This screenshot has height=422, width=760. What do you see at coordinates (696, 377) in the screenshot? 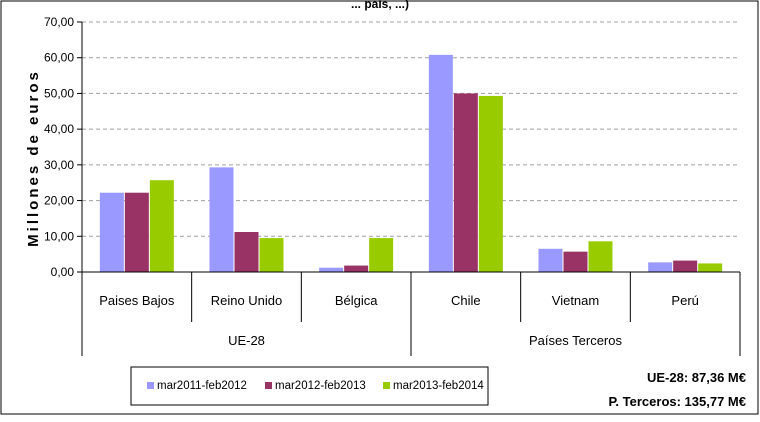
I see `ue28-total: UE-28: 87,36 M€` at bounding box center [696, 377].